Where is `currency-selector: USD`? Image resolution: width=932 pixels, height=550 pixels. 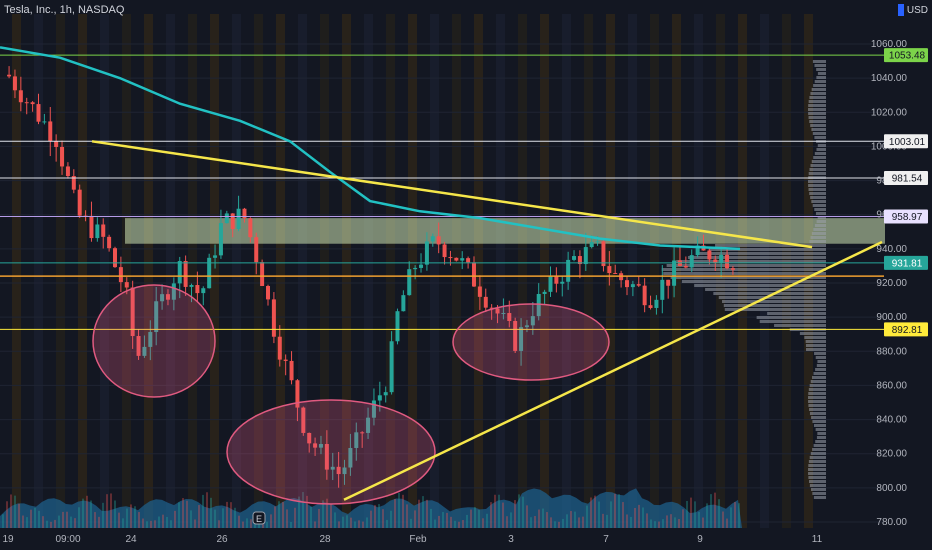 currency-selector: USD is located at coordinates (912, 10).